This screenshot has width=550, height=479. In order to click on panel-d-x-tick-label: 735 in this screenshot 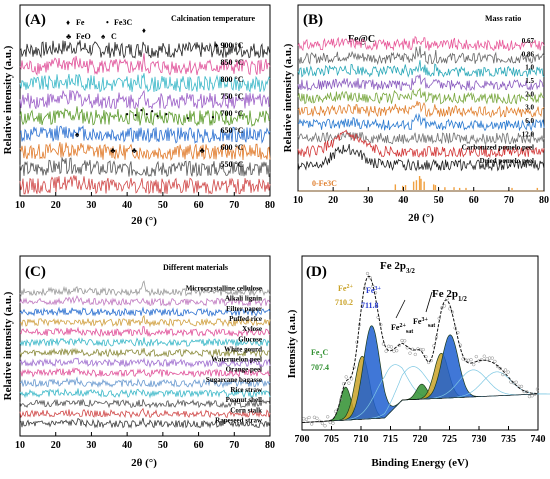, I will do `click(508, 439)`.